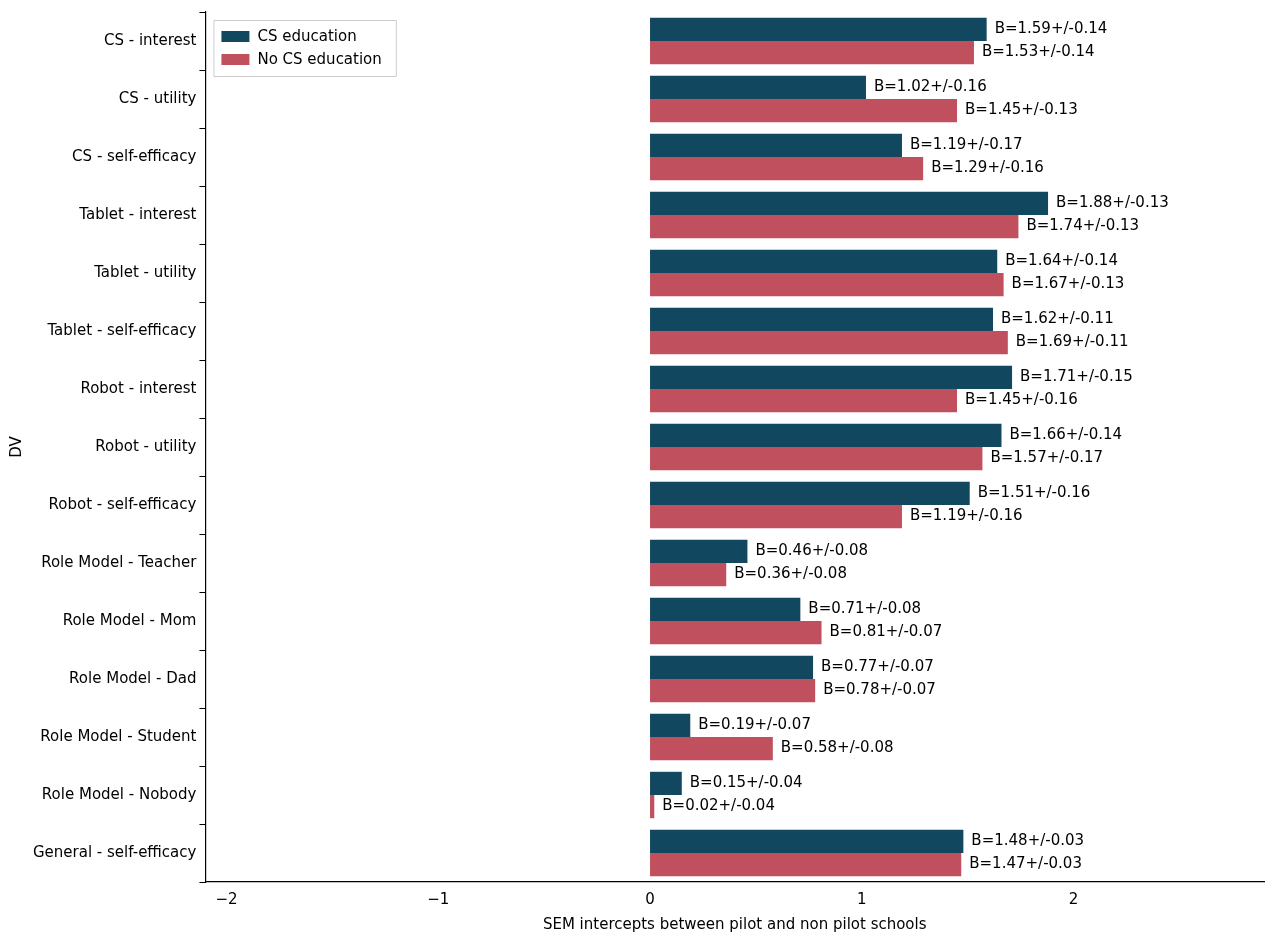  Describe the element at coordinates (930, 86) in the screenshot. I see `data-label: B=1.02+/-0.16` at that location.